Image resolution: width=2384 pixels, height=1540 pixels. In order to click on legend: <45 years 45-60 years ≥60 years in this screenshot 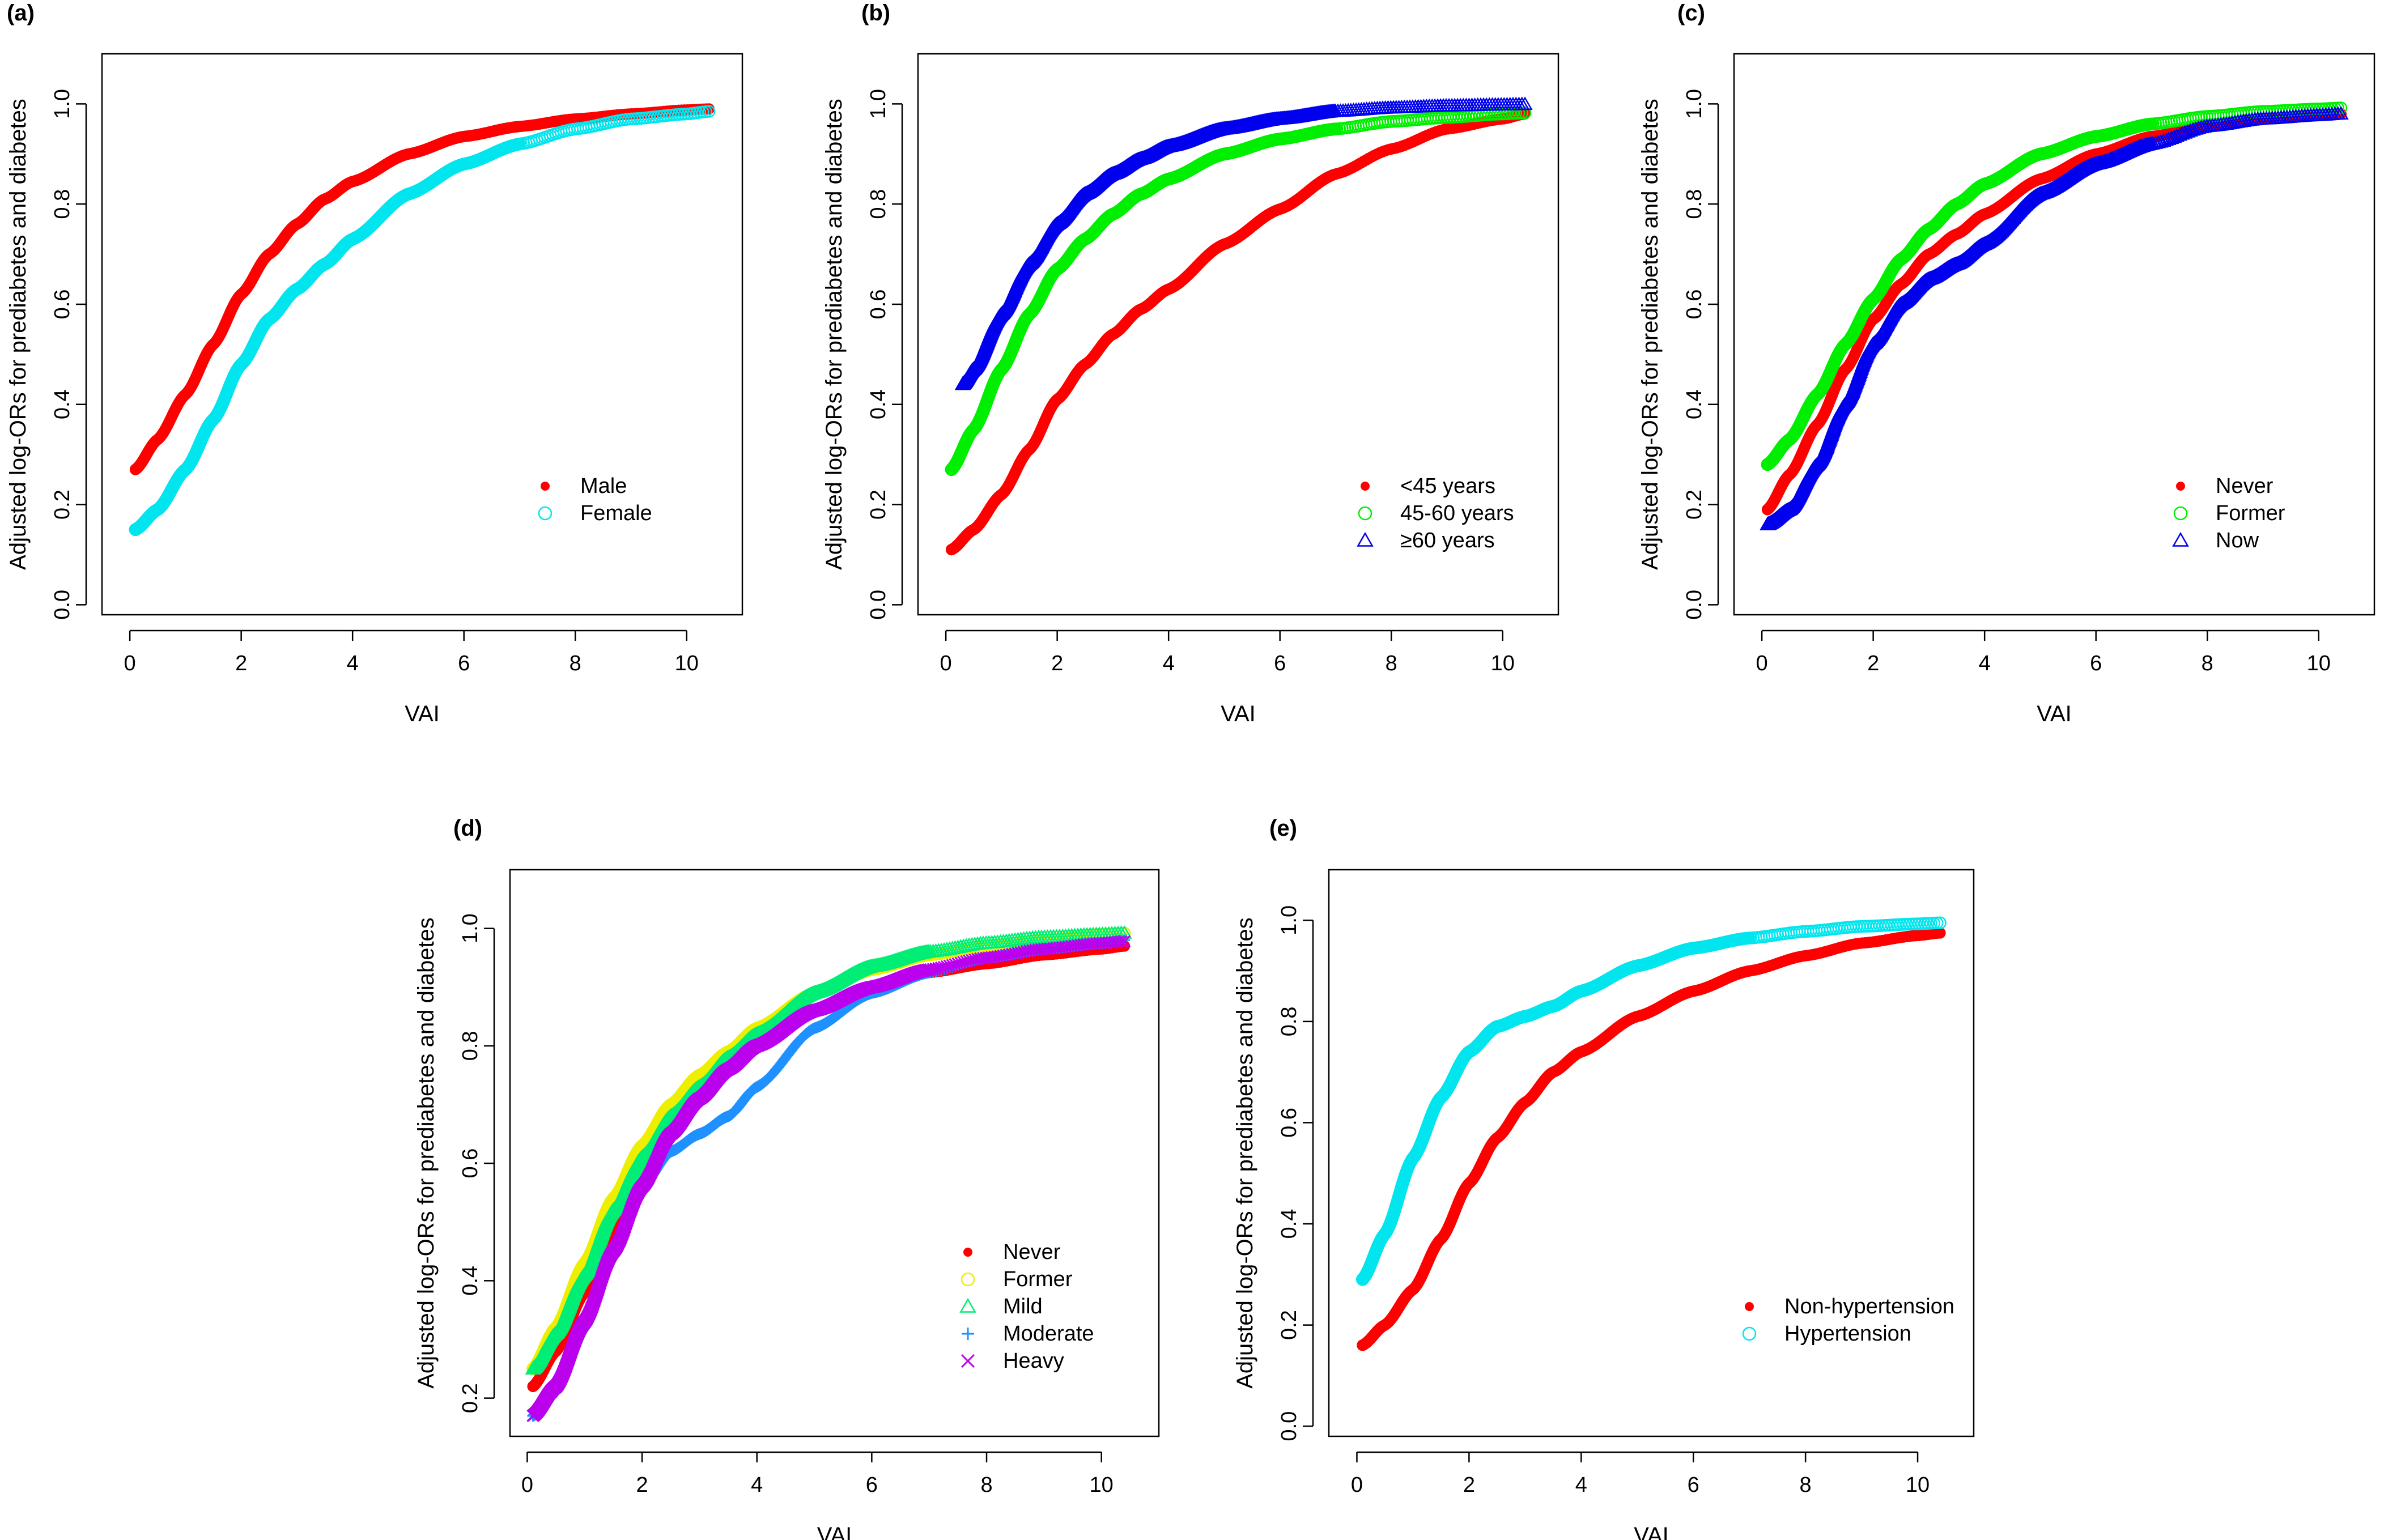, I will do `click(1435, 513)`.